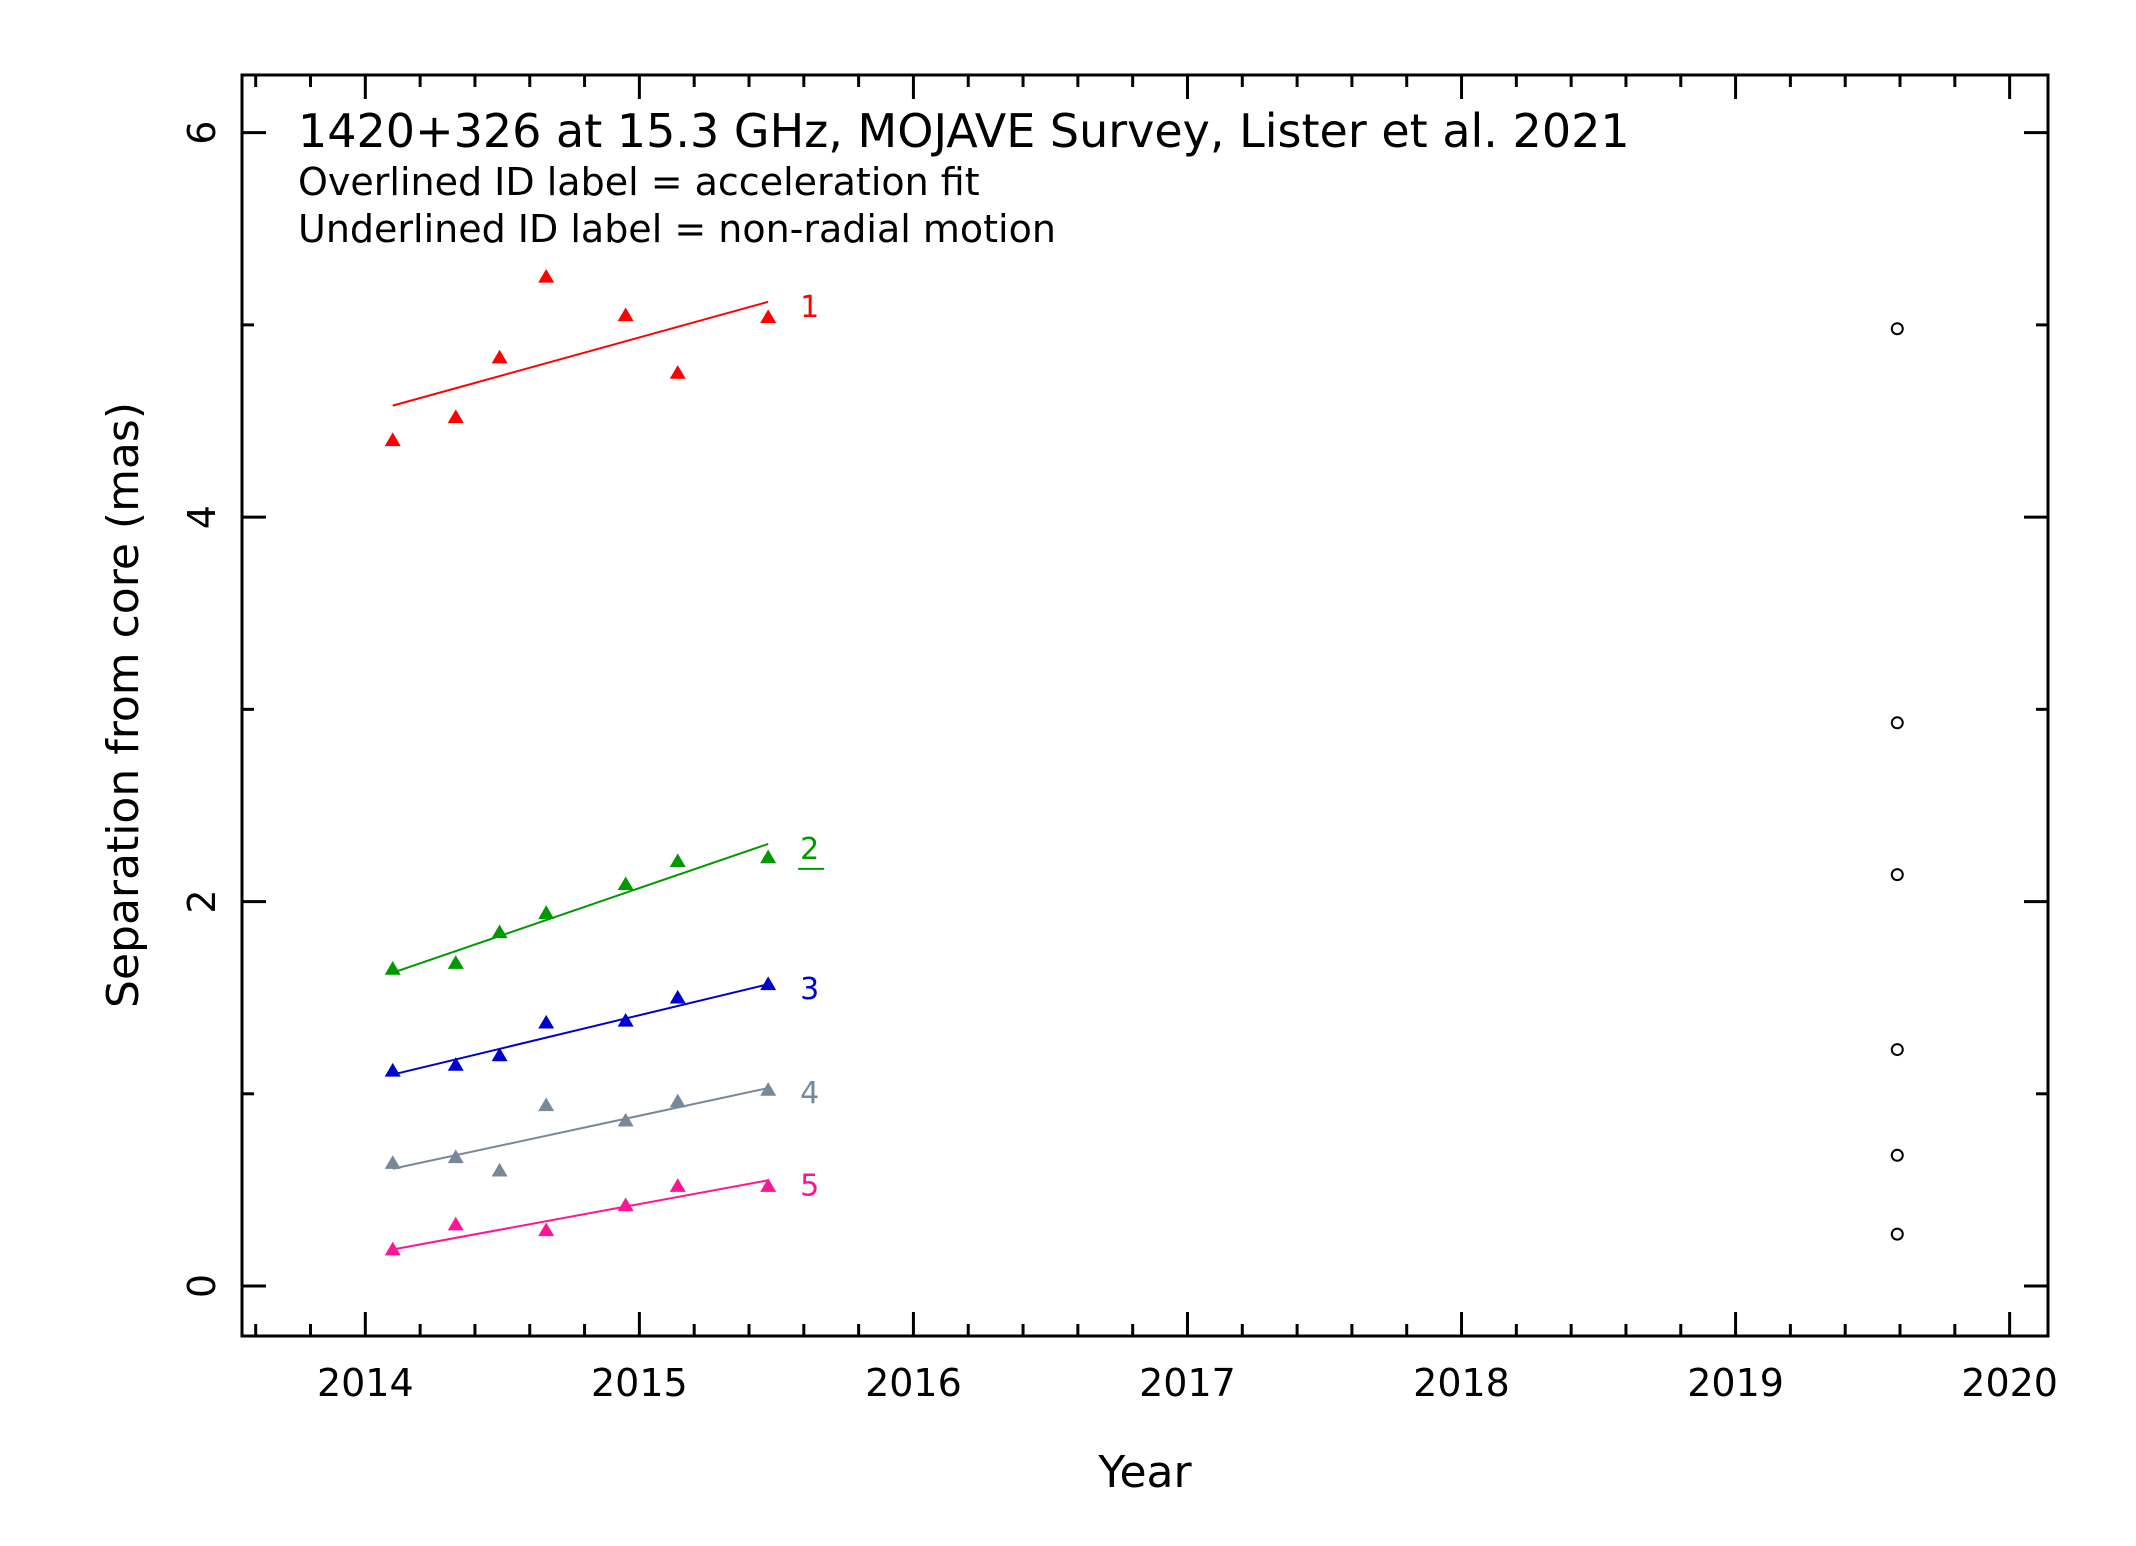  What do you see at coordinates (639, 182) in the screenshot?
I see `note-acceleration-fit: Overlined ID label = acceleration fit` at bounding box center [639, 182].